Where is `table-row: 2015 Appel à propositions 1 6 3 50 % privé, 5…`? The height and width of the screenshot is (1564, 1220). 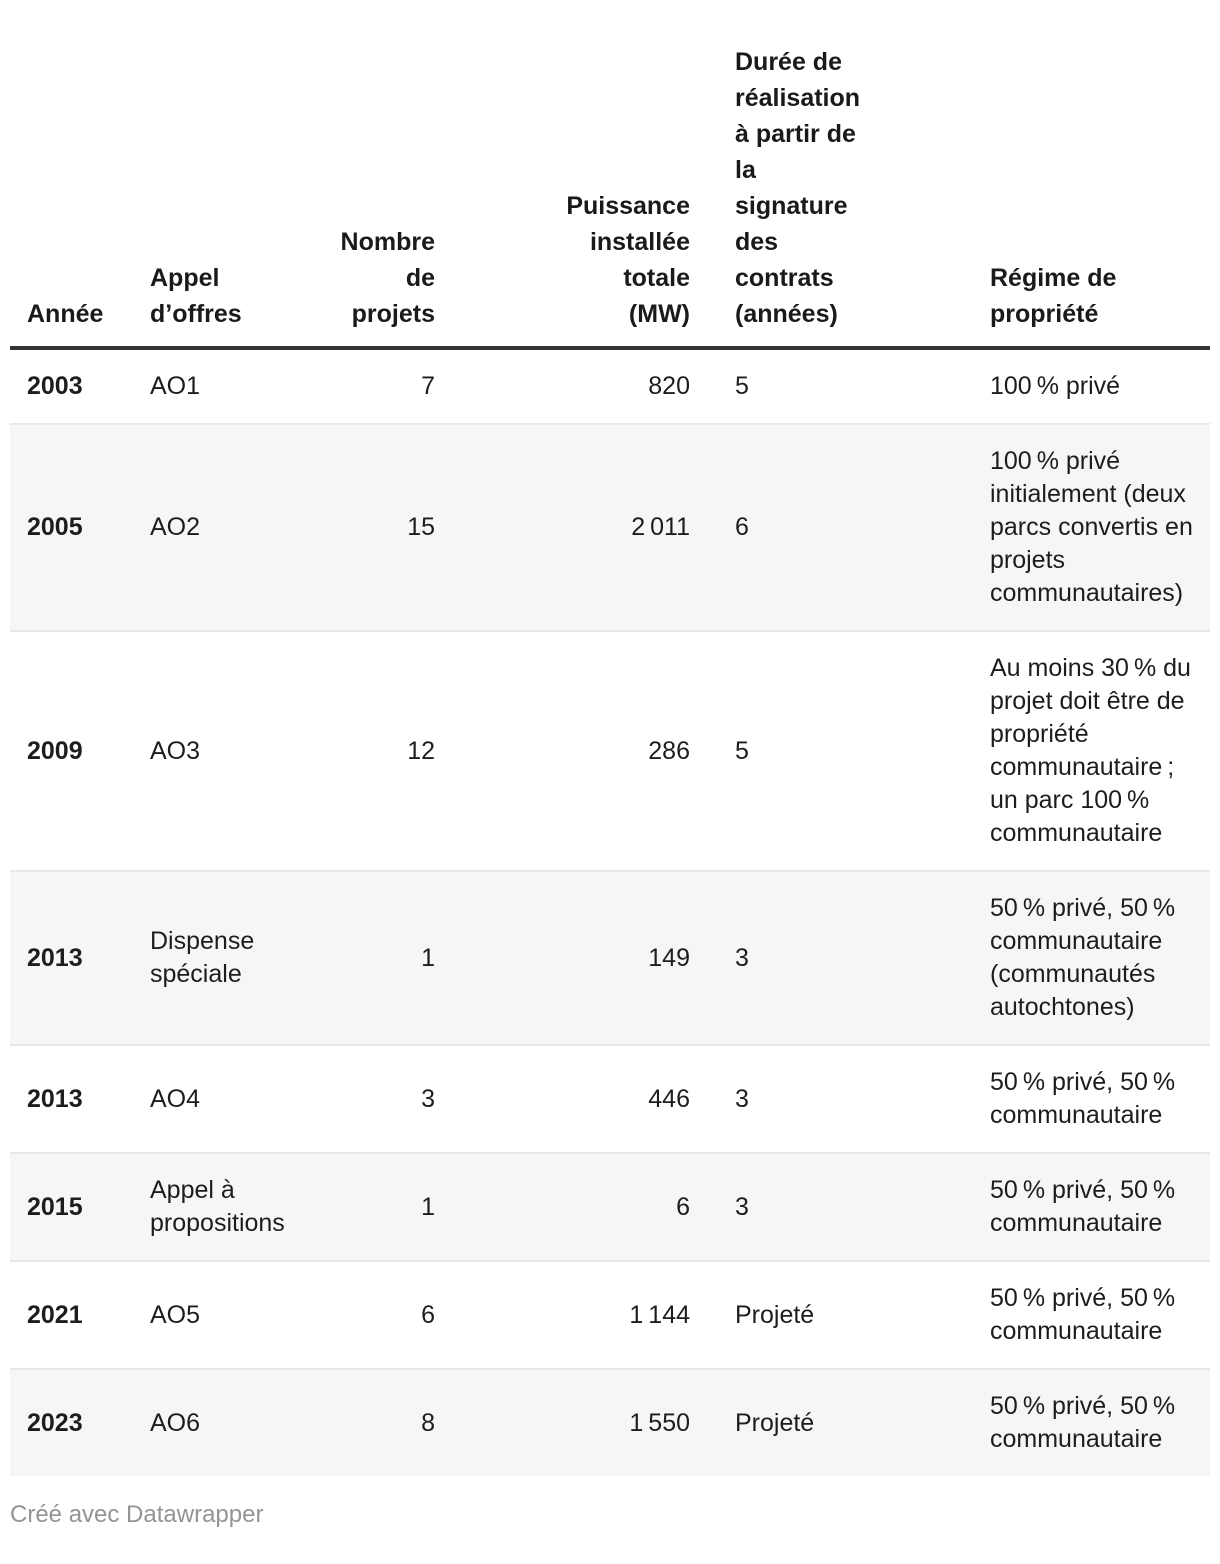
table-row: 2015 Appel à propositions 1 6 3 50 % privé, 5… is located at coordinates (610, 1207).